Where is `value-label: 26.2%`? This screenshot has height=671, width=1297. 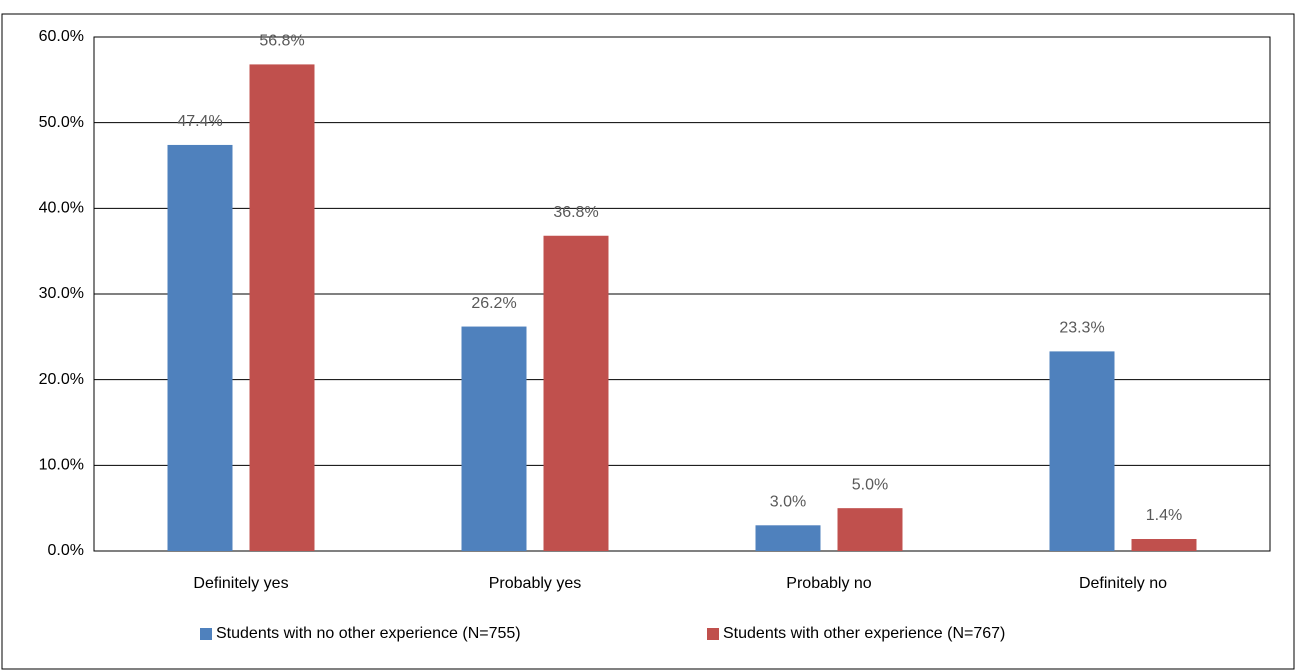
value-label: 26.2% is located at coordinates (493, 303).